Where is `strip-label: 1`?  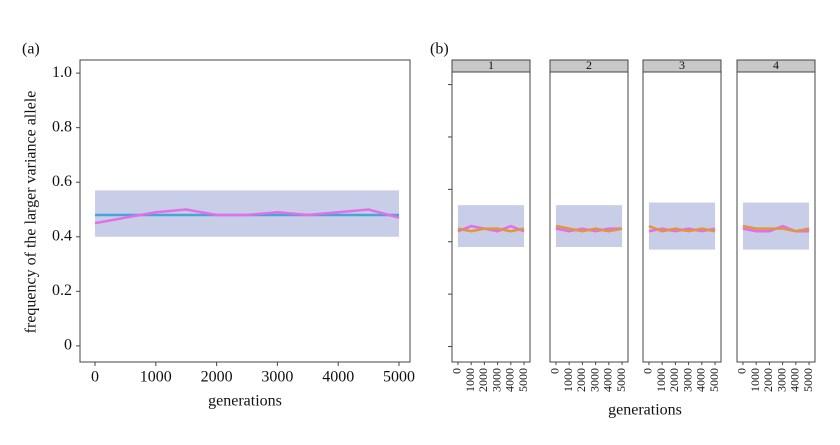 strip-label: 1 is located at coordinates (491, 65).